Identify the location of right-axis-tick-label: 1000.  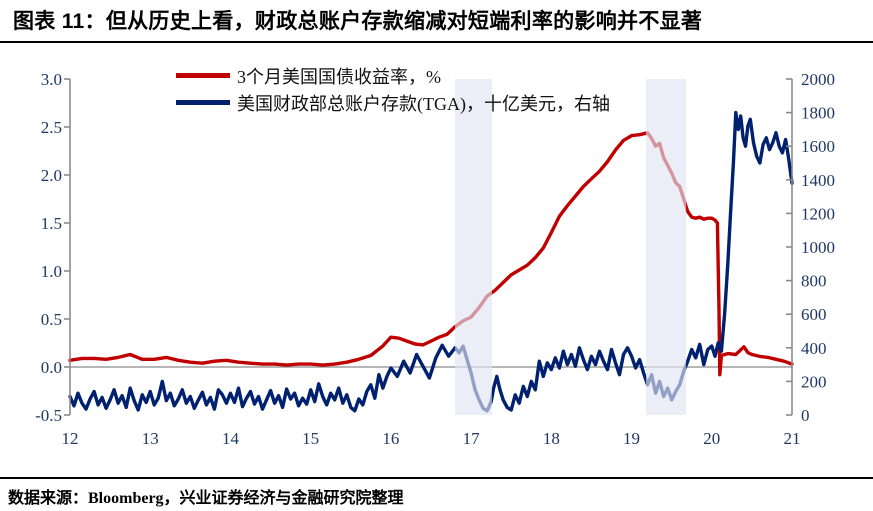
(818, 247).